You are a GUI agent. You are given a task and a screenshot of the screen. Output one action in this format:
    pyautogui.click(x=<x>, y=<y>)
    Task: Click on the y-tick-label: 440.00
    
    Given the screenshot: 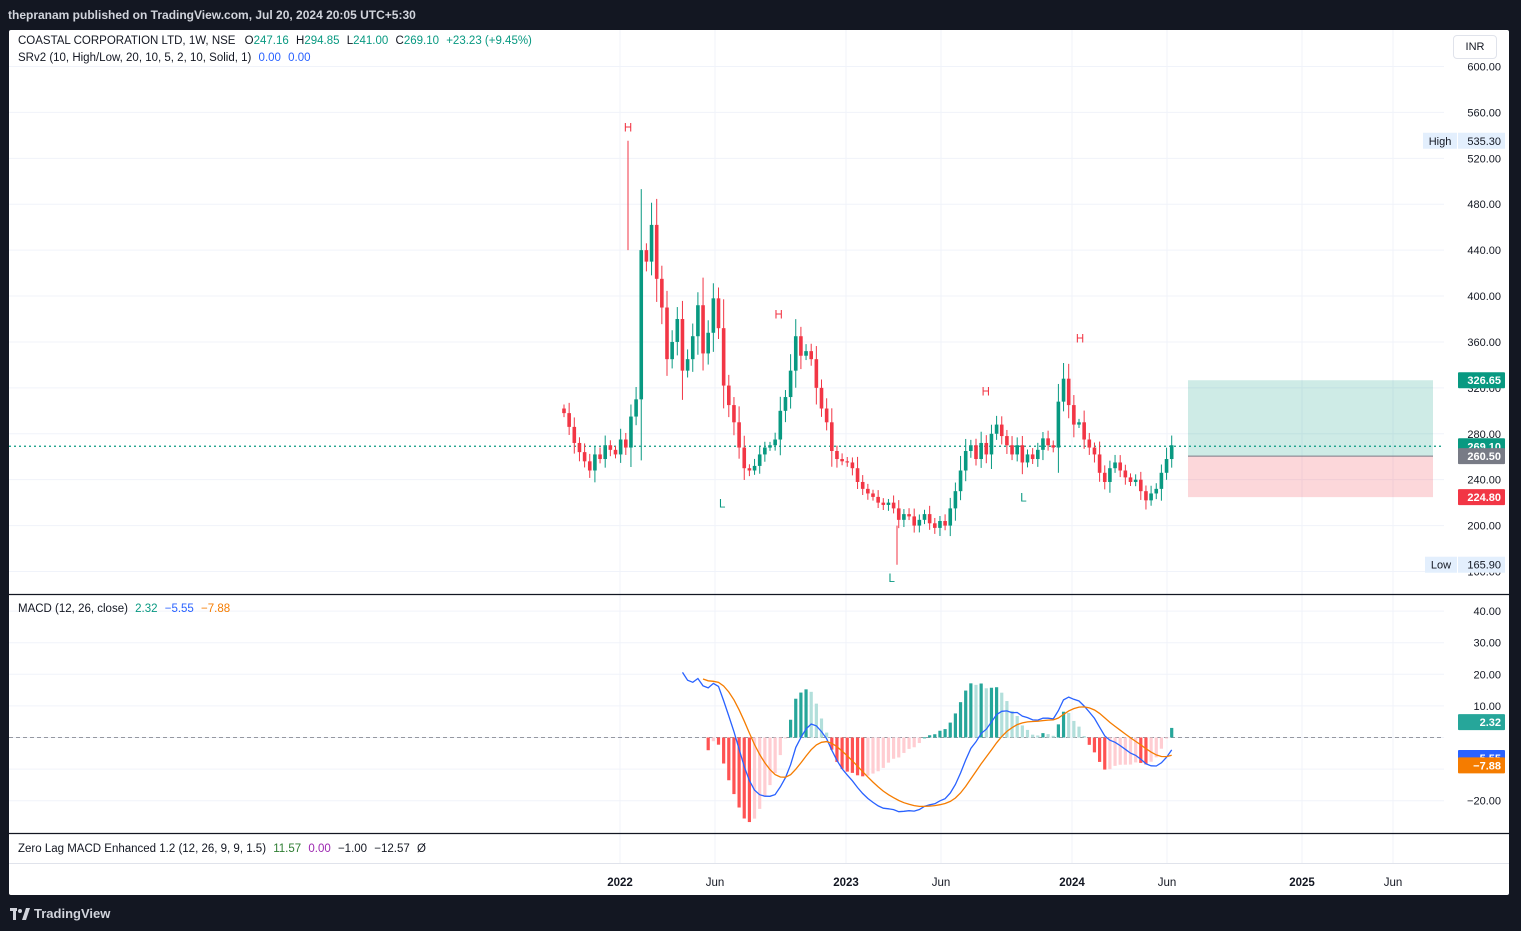 What is the action you would take?
    pyautogui.click(x=1484, y=251)
    